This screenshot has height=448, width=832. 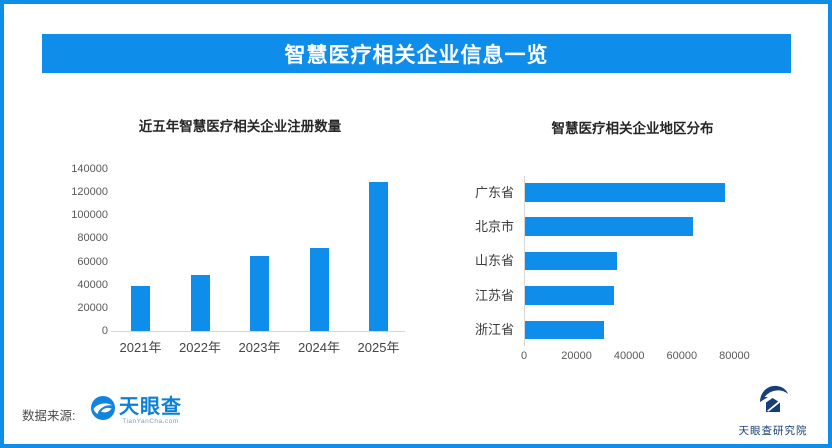 I want to click on tianyancha-eye-icon, so click(x=103, y=410).